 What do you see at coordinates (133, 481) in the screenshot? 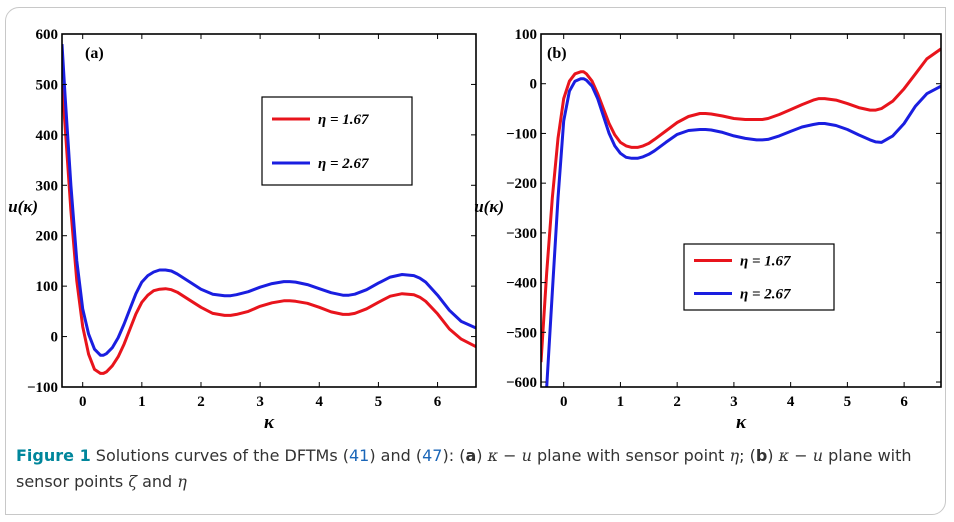
I see `math-symbol: ζ` at bounding box center [133, 481].